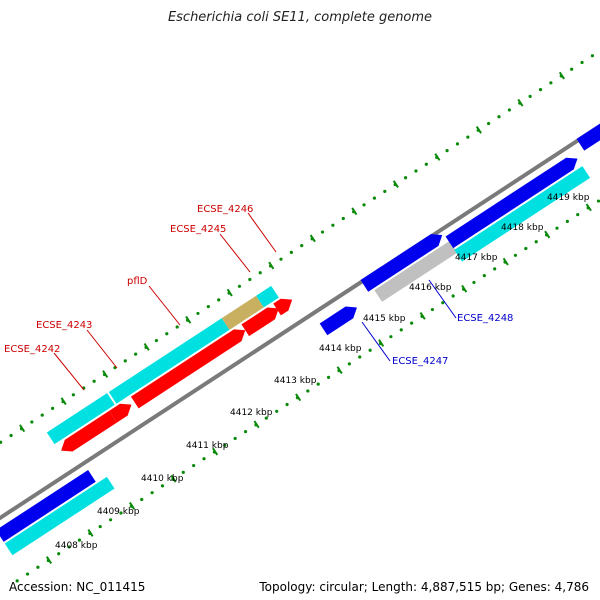 This screenshot has height=600, width=600. I want to click on scale-label: 4413 kbp, so click(295, 381).